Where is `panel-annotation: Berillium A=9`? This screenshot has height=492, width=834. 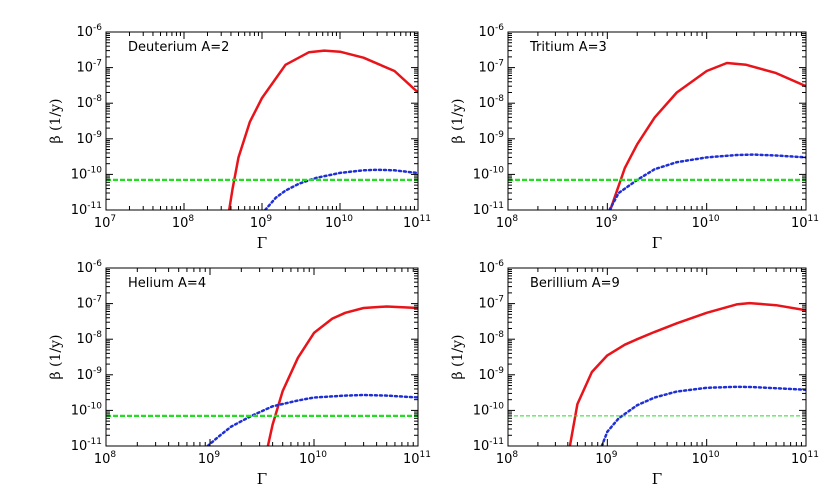
panel-annotation: Berillium A=9 is located at coordinates (575, 283).